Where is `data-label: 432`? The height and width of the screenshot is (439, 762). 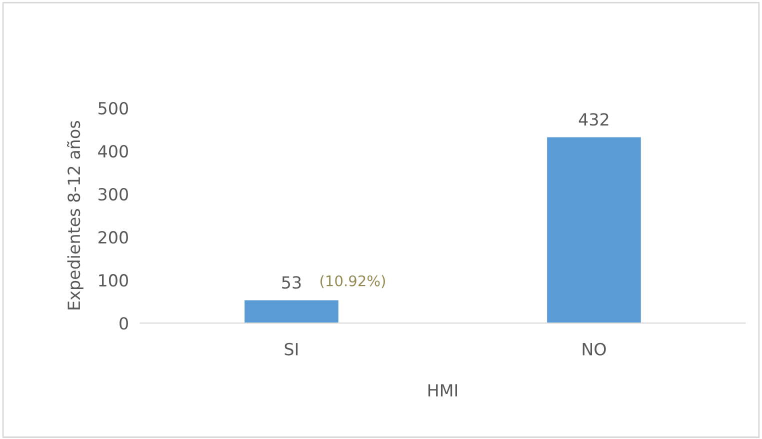
data-label: 432 is located at coordinates (593, 119).